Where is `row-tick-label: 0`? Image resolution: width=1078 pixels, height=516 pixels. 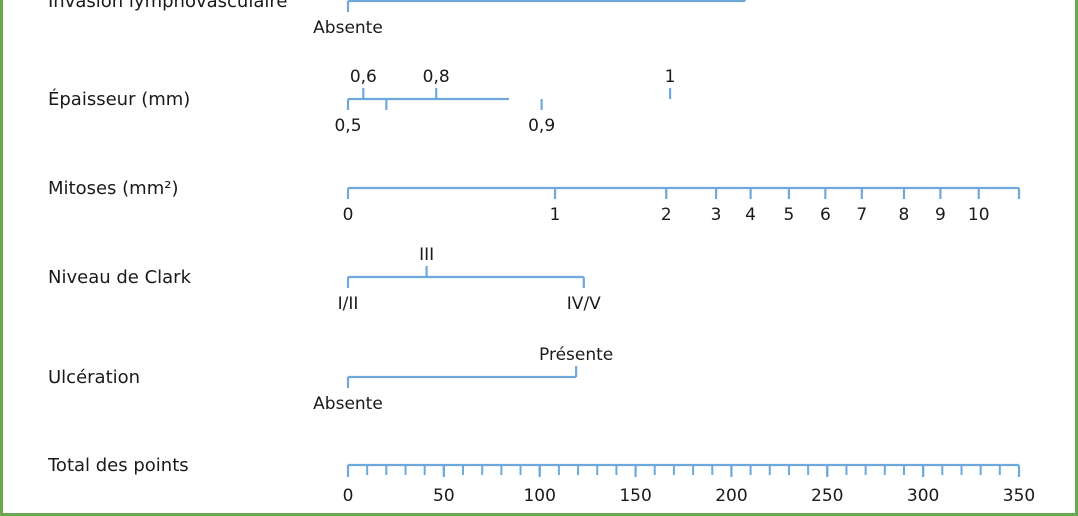 row-tick-label: 0 is located at coordinates (348, 215).